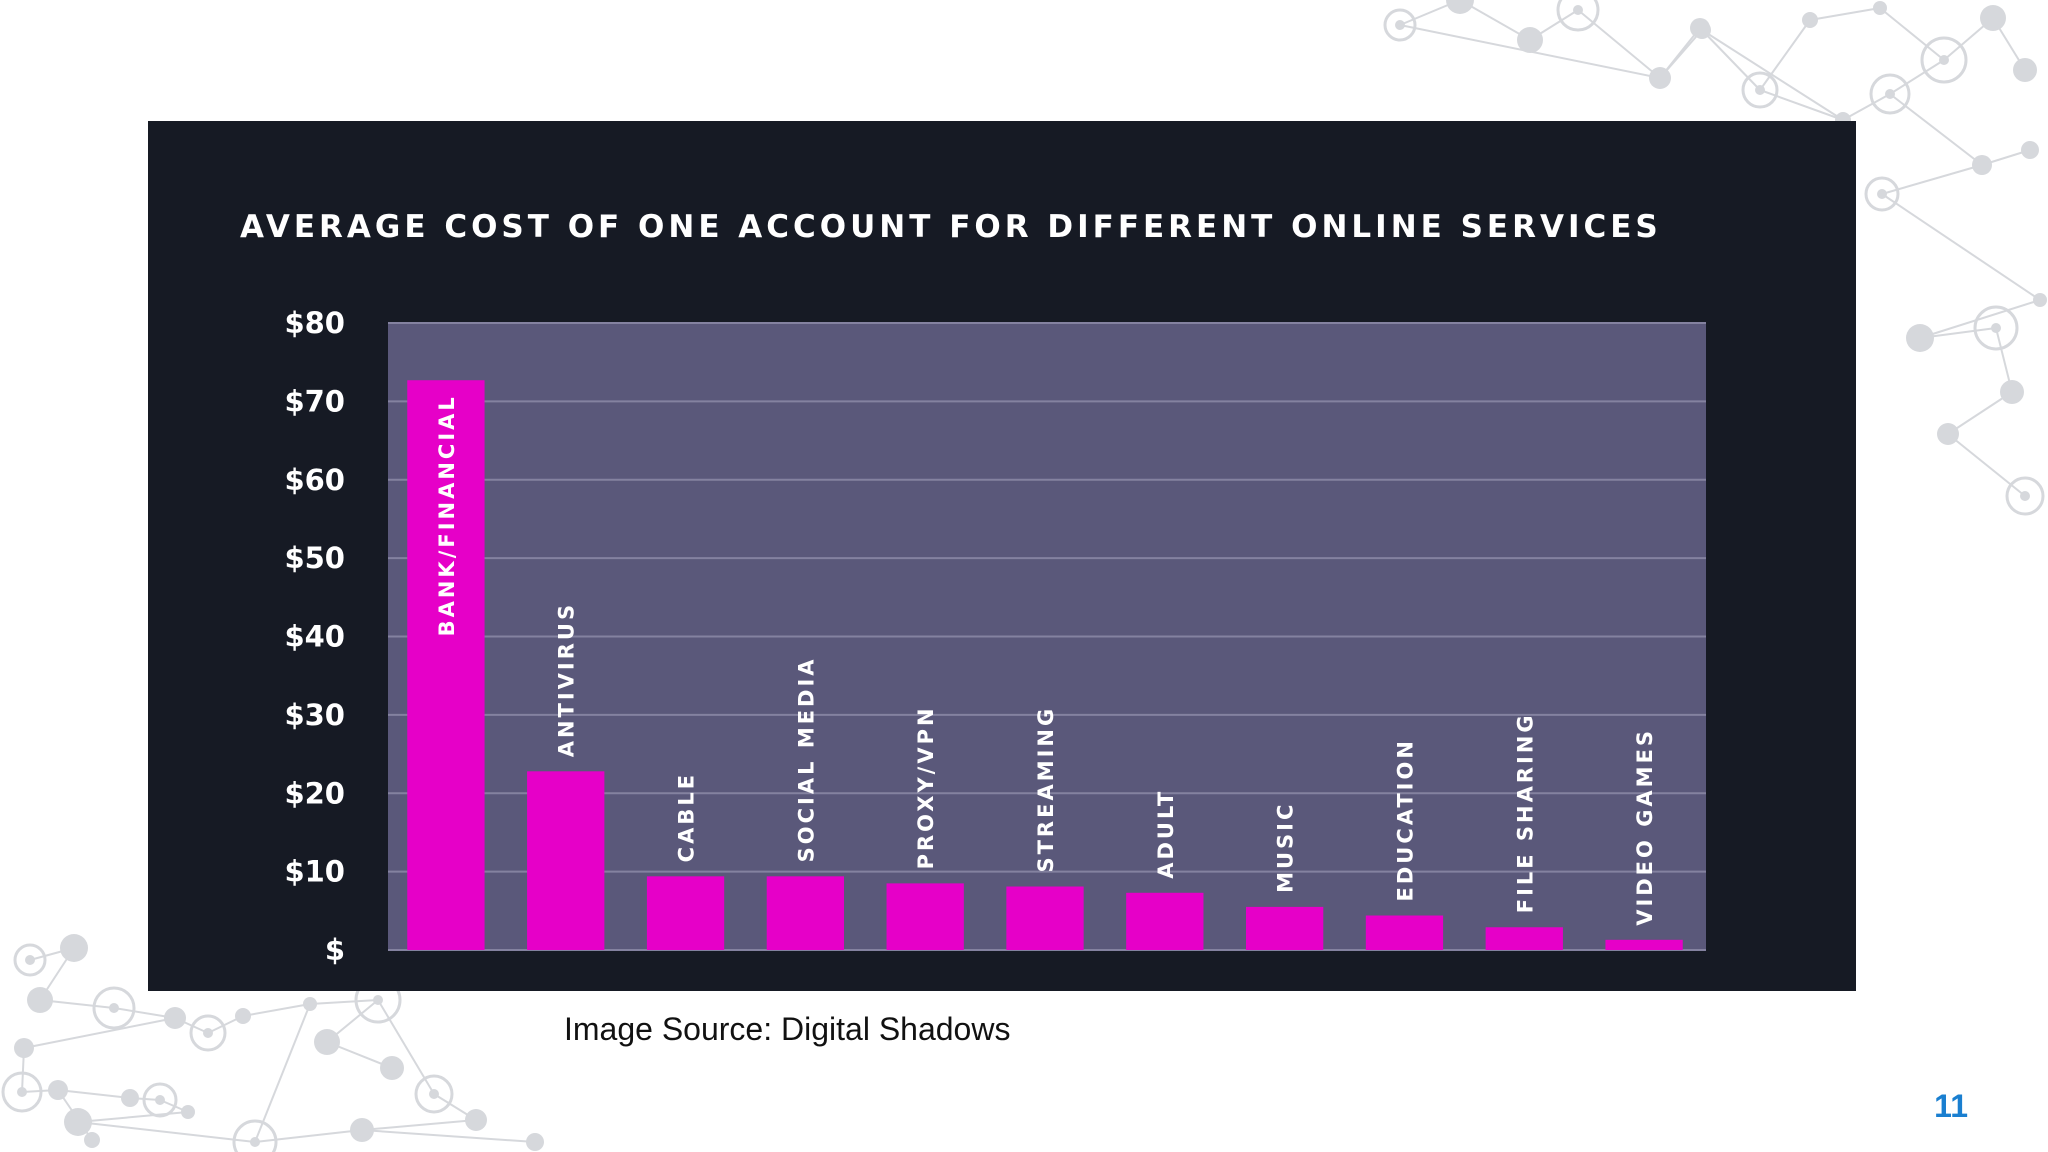 This screenshot has height=1152, width=2048. I want to click on y-axis-ticks: $ $10 $20 $30 $40 $50 $60 $70 $80, so click(314, 636).